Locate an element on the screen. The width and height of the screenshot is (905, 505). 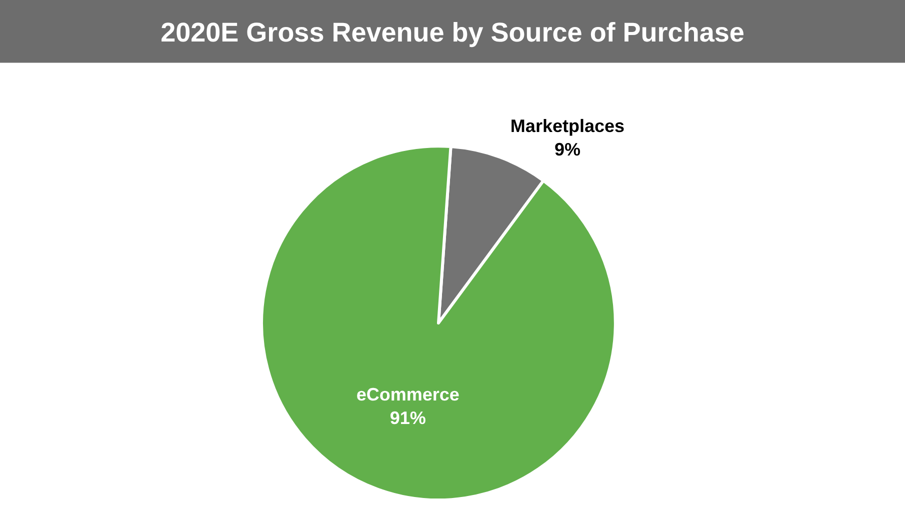
chart-title: 2020E Gross Revenue by Source of Purchase is located at coordinates (452, 32).